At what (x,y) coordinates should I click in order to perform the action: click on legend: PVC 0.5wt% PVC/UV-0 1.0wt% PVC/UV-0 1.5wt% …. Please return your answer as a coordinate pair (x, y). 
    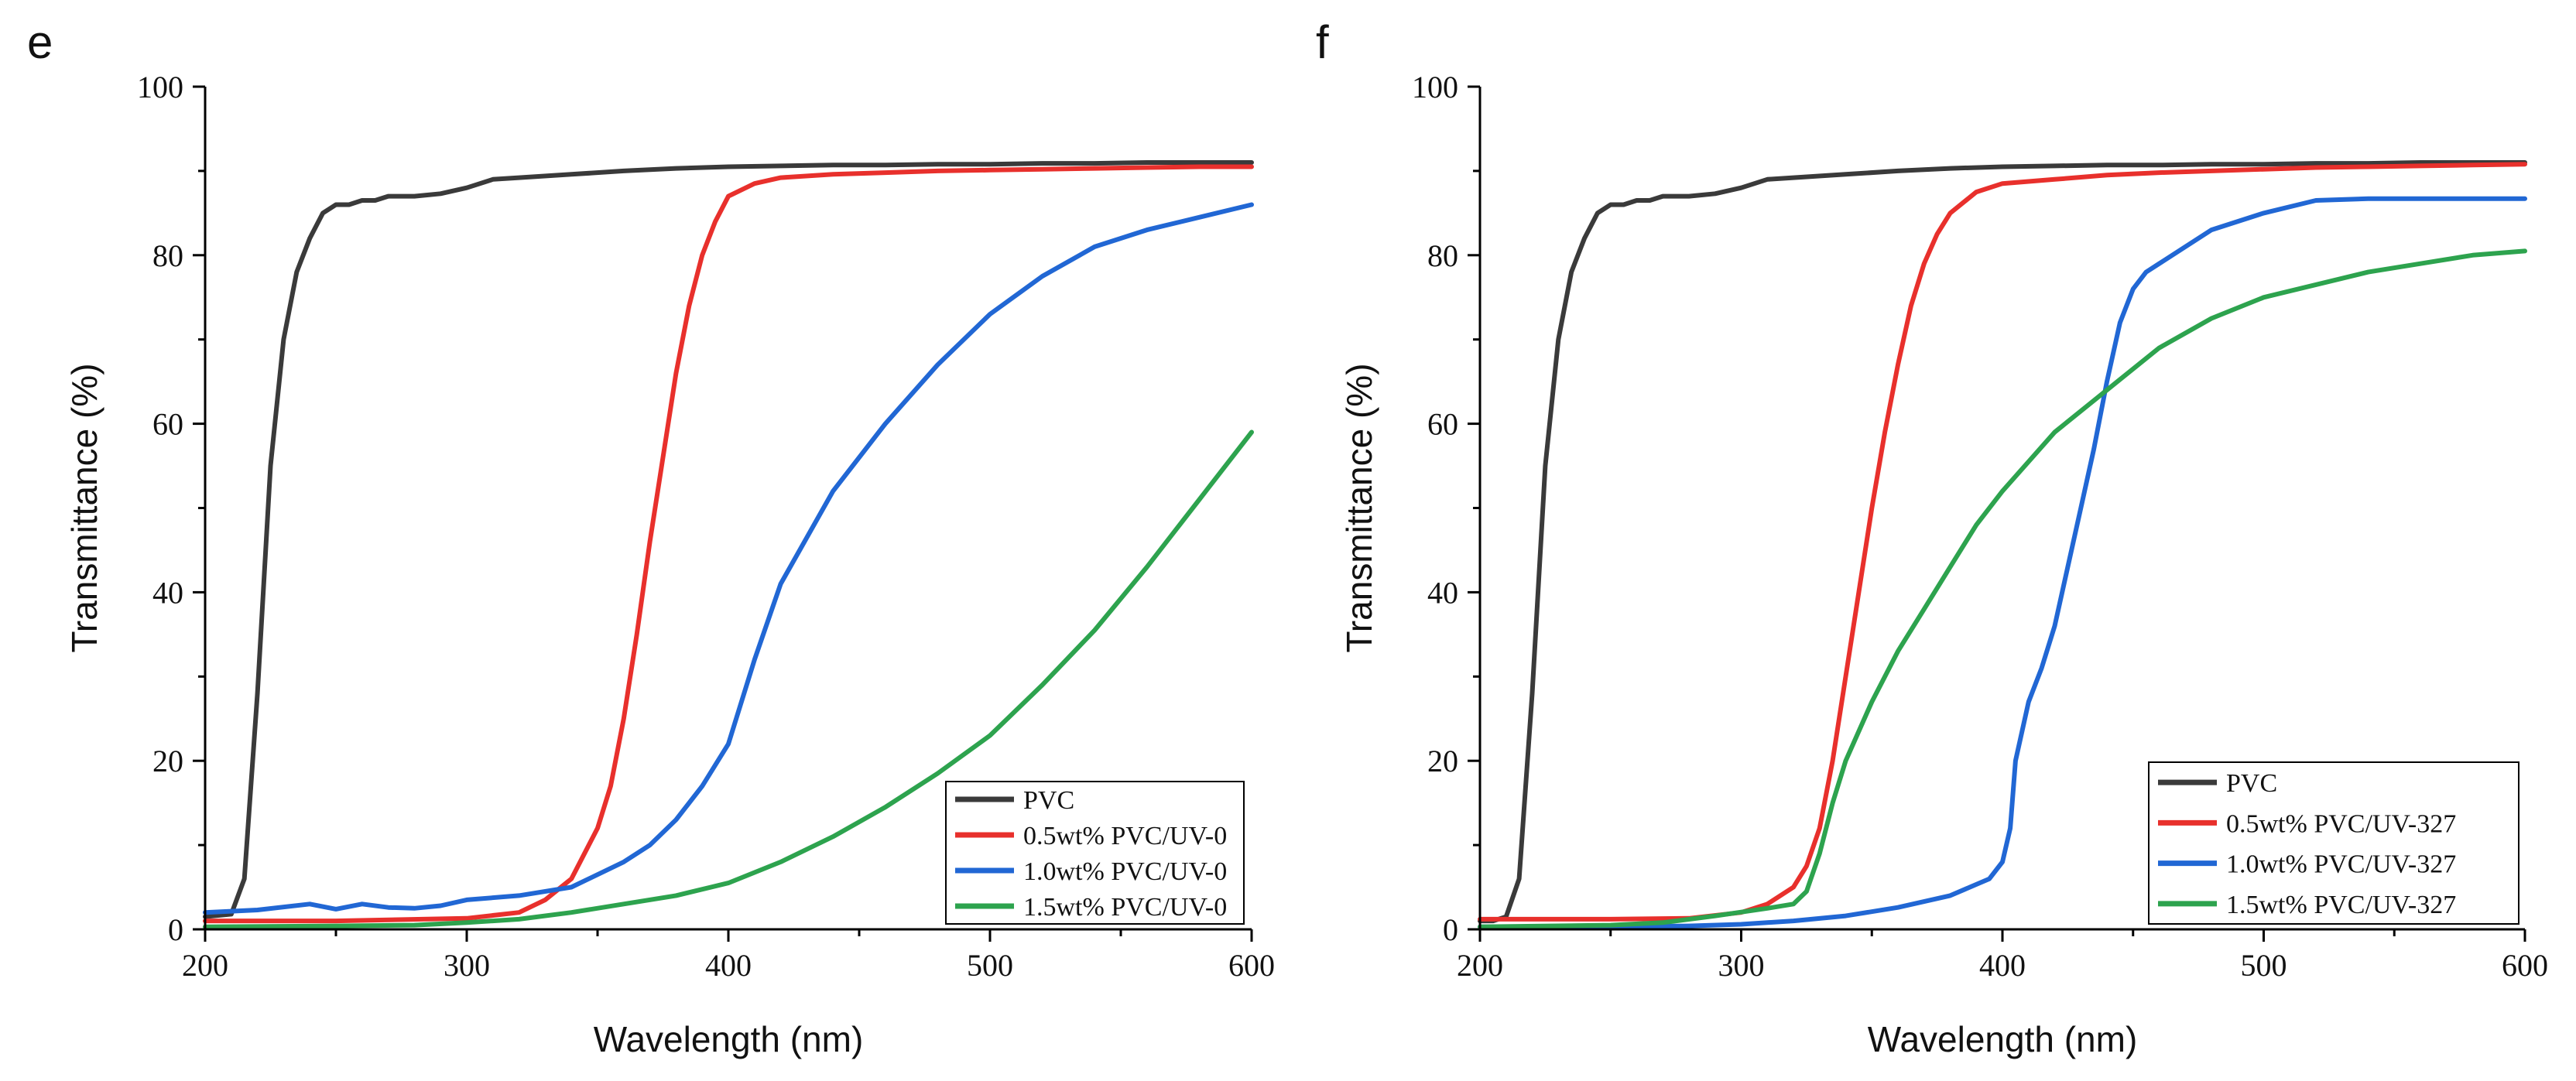
    Looking at the image, I should click on (1095, 853).